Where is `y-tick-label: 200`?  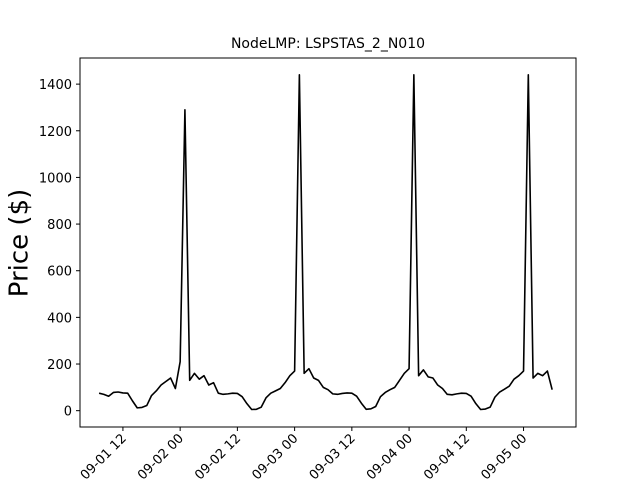
y-tick-label: 200 is located at coordinates (59, 365).